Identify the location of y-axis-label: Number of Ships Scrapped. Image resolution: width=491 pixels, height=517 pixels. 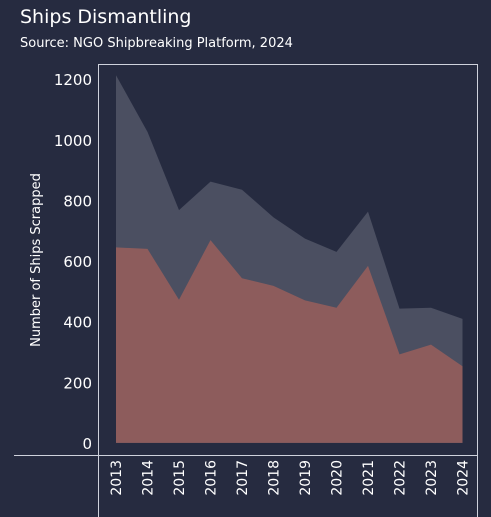
(36, 260).